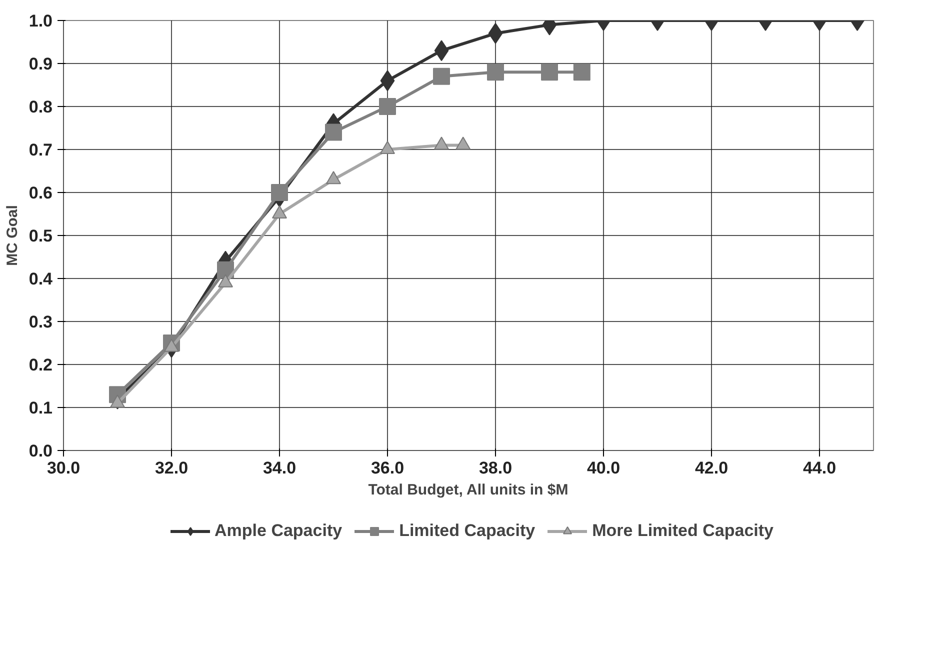 Image resolution: width=951 pixels, height=663 pixels. Describe the element at coordinates (278, 531) in the screenshot. I see `legend-label: Ample Capacity` at that location.